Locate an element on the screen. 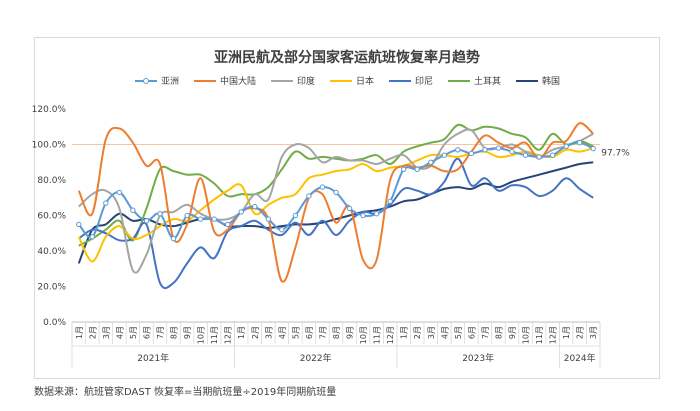  legend-item: 韩国 is located at coordinates (537, 80).